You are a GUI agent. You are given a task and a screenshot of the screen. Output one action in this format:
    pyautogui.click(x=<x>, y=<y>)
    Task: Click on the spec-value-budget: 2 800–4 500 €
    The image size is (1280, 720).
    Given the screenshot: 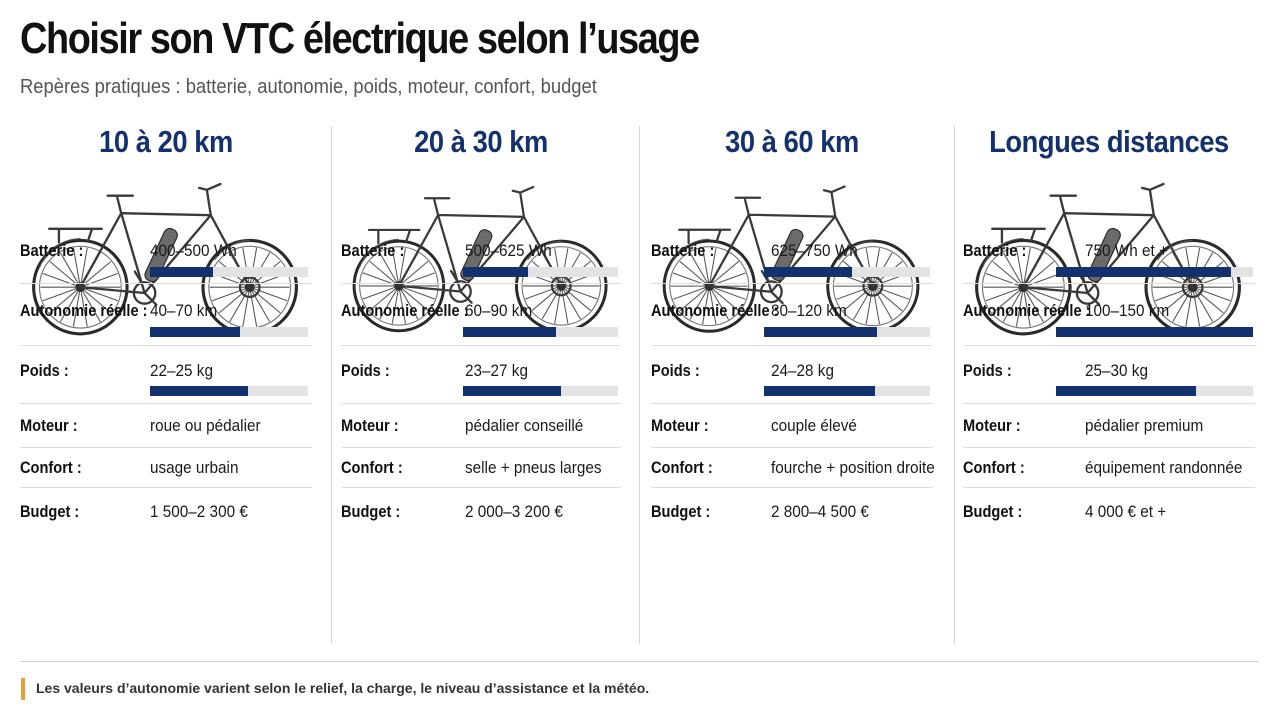 What is the action you would take?
    pyautogui.click(x=820, y=511)
    